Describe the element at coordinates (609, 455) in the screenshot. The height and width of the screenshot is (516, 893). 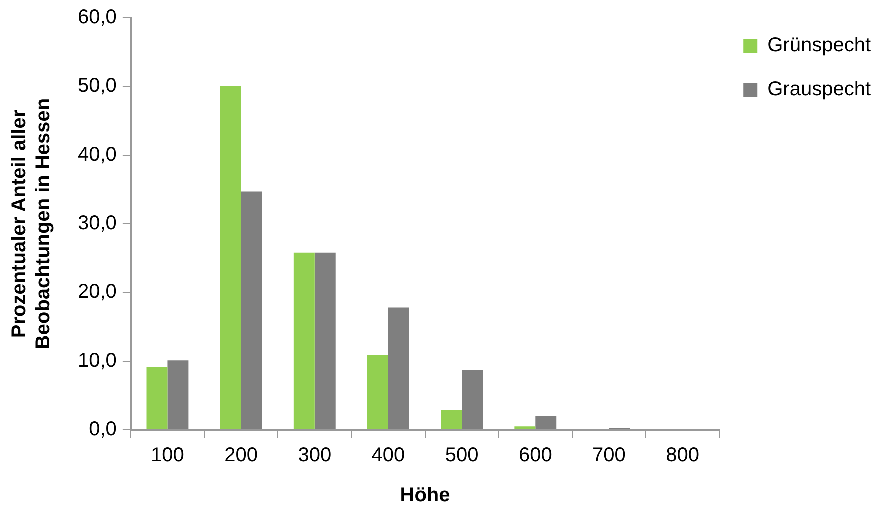
I see `x-tick-label: 700` at that location.